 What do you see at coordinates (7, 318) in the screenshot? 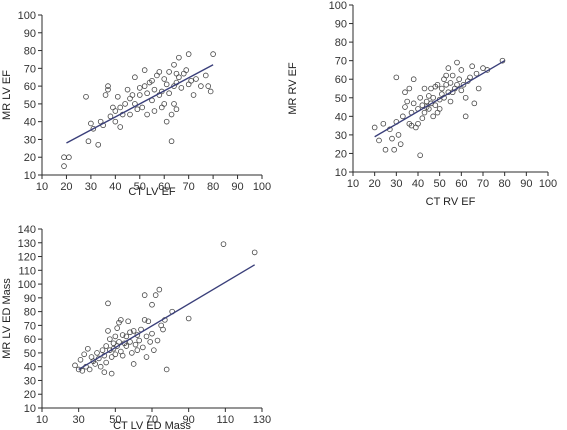
I see `lv-ed-mass-y-axis-label: MR LV ED Mass` at bounding box center [7, 318].